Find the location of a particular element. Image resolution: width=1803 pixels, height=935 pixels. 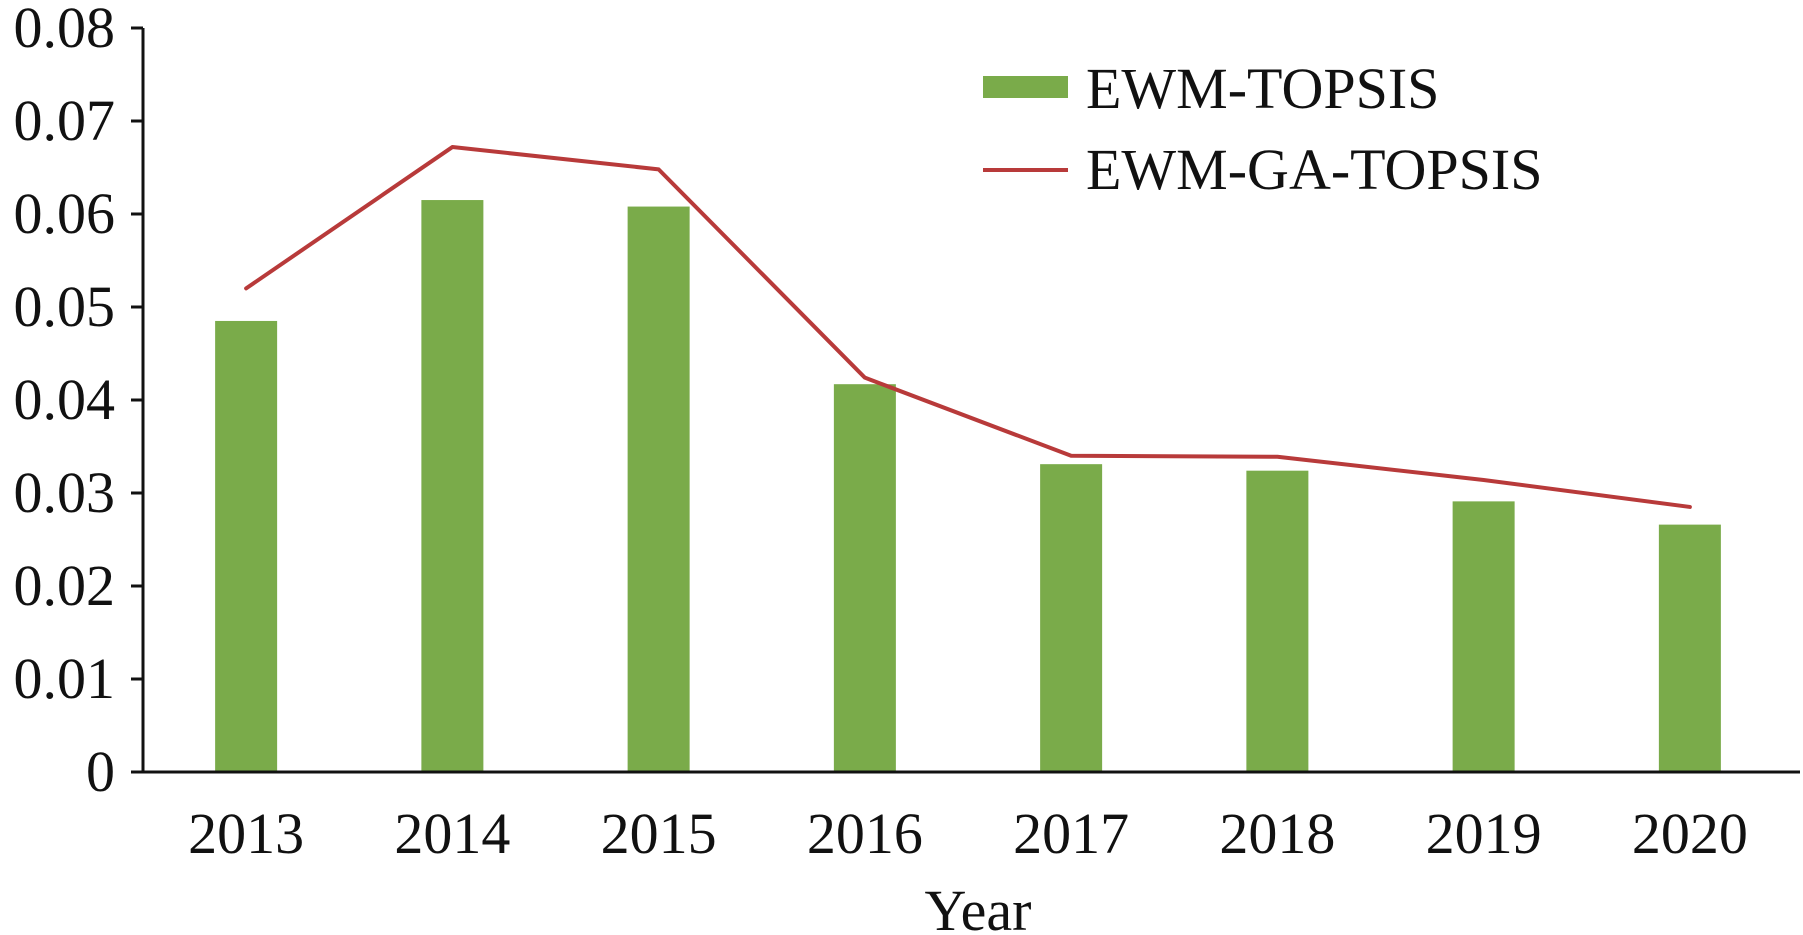

y-tick-label: 0.05 is located at coordinates (65, 306).